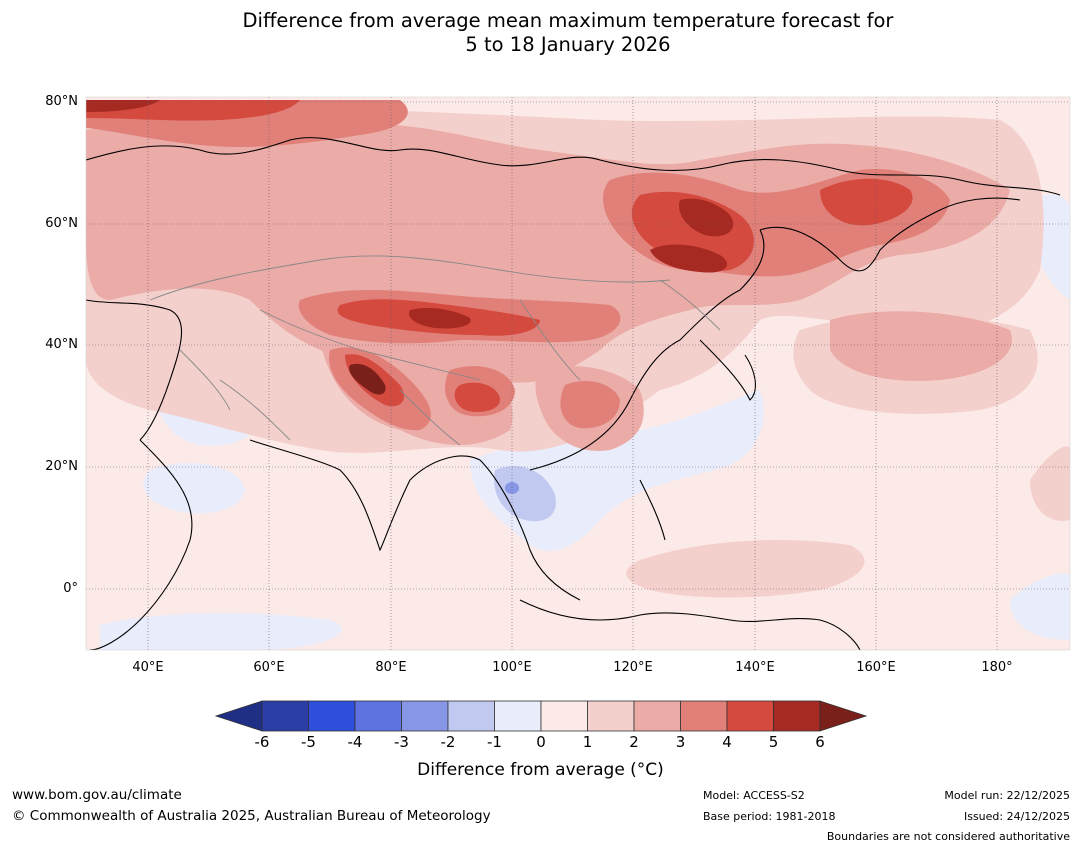 This screenshot has height=850, width=1081. I want to click on warm-1-equatorial, so click(745, 569).